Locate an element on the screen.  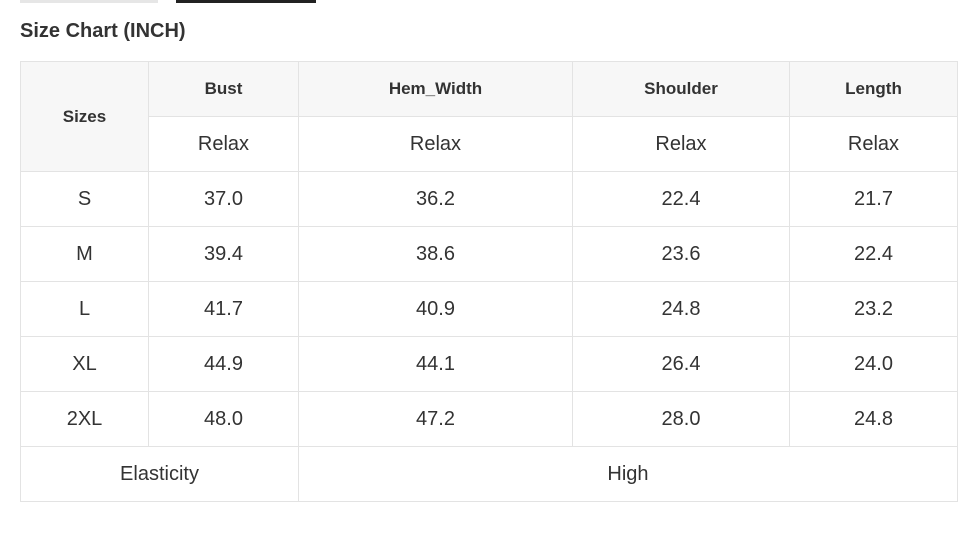
title: Size Chart (INCH) is located at coordinates (103, 31).